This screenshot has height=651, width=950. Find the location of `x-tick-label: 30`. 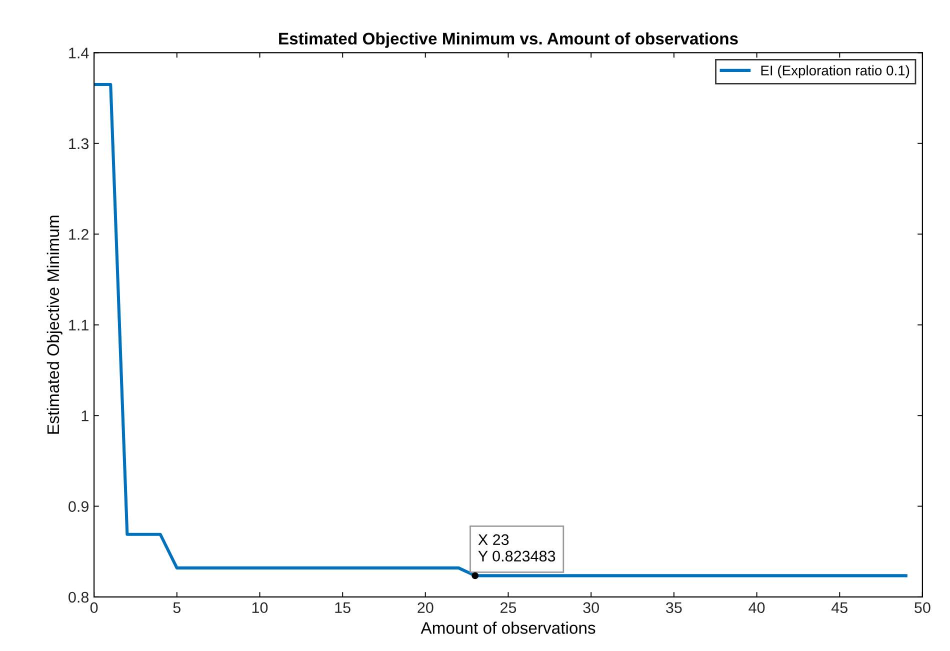

x-tick-label: 30 is located at coordinates (591, 608).